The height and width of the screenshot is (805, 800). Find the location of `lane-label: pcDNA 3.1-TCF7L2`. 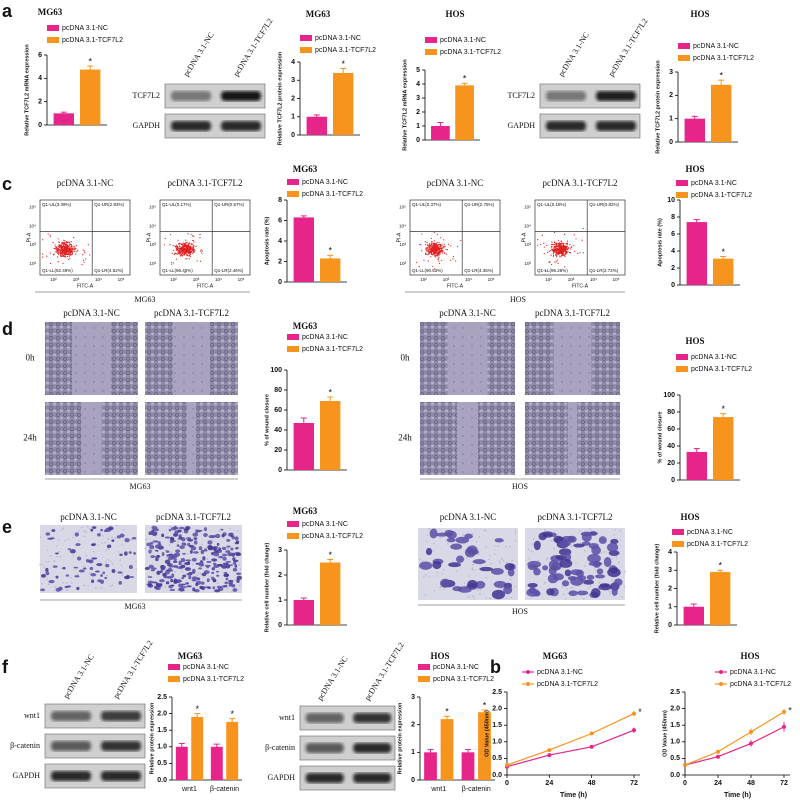

lane-label: pcDNA 3.1-TCF7L2 is located at coordinates (384, 671).